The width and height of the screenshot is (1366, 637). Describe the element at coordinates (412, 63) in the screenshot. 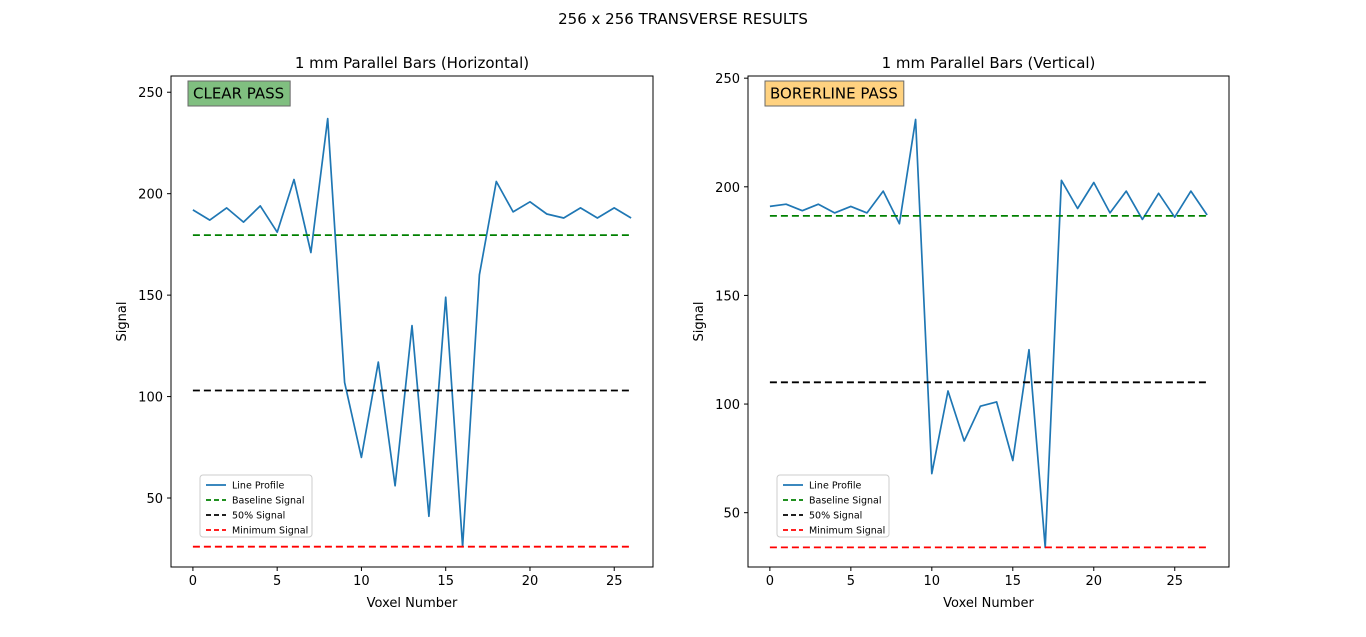

I see `chart-title: 1 mm Parallel Bars (Horizontal)` at that location.